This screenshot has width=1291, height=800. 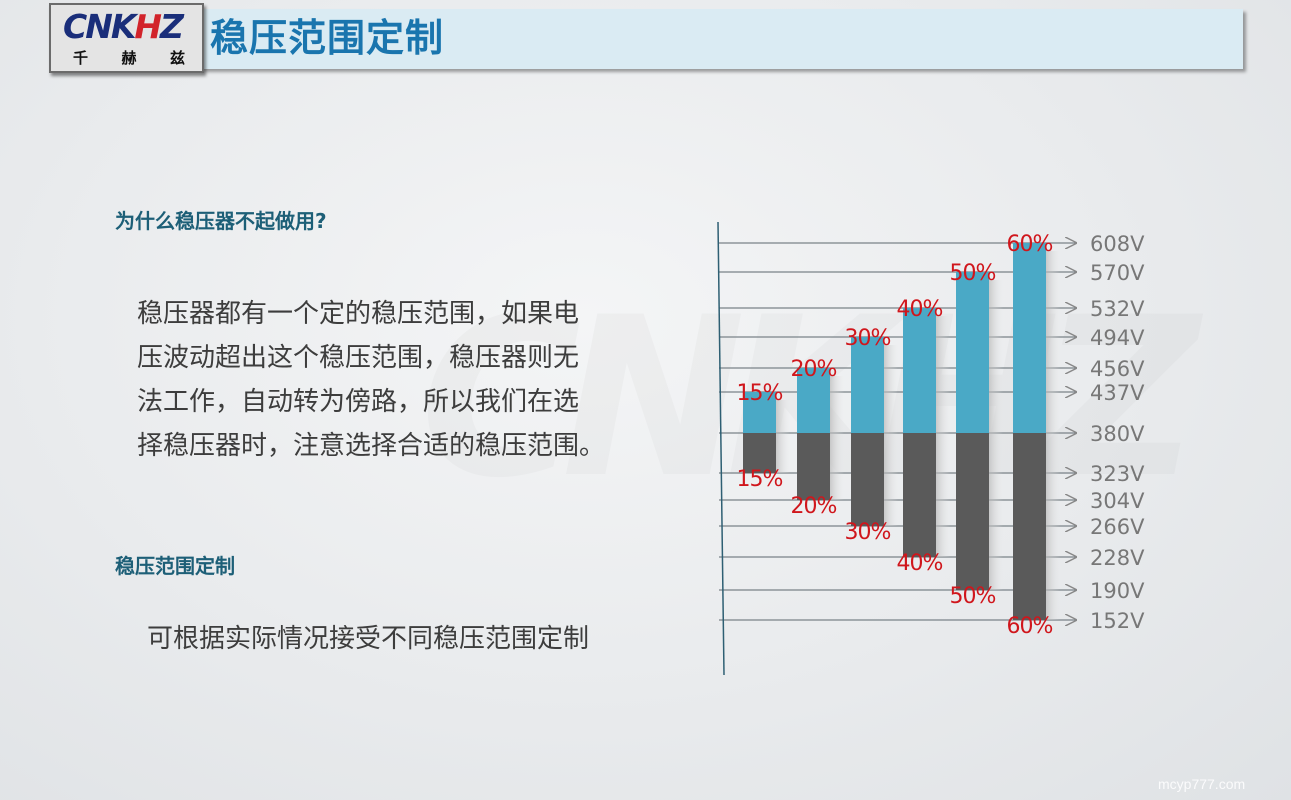 I want to click on tick-label: 608V, so click(x=1117, y=244).